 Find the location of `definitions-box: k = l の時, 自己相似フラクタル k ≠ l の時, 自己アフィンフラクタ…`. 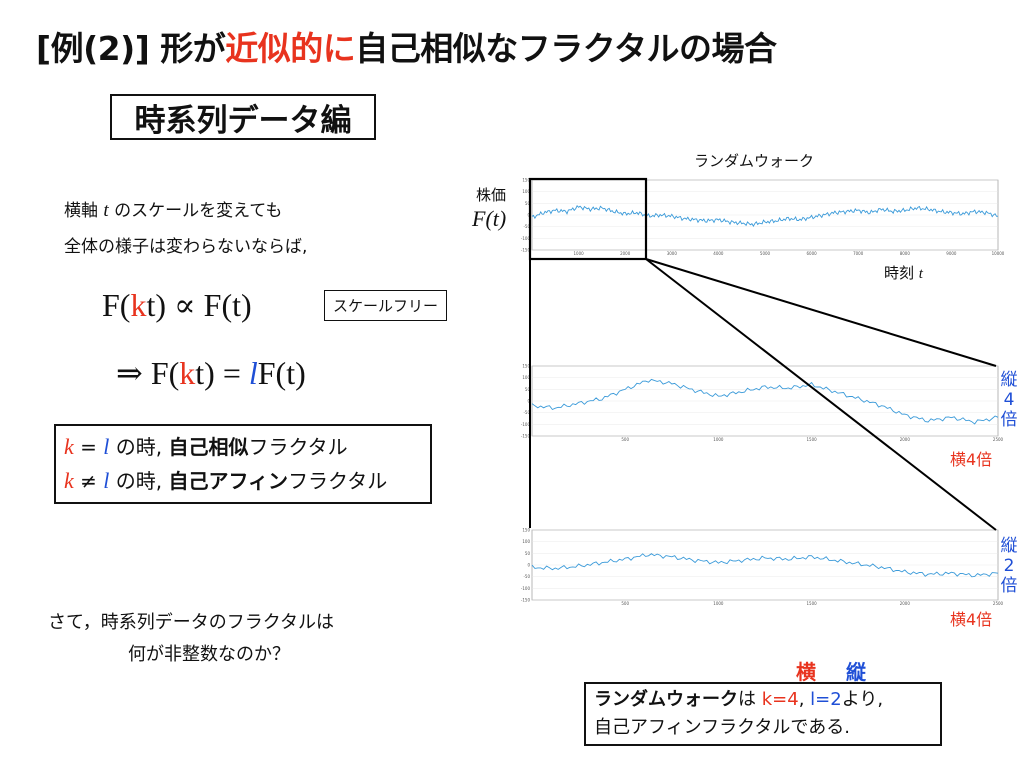

definitions-box: k = l の時, 自己相似フラクタル k ≠ l の時, 自己アフィンフラクタ… is located at coordinates (243, 464).